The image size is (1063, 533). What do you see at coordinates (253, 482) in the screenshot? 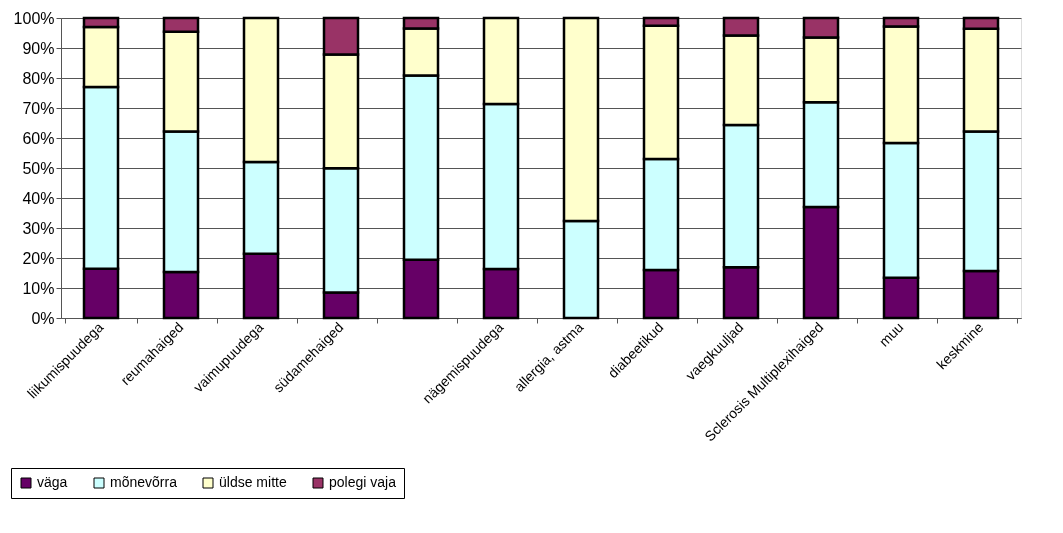
I see `legend-label: üldse mitte` at bounding box center [253, 482].